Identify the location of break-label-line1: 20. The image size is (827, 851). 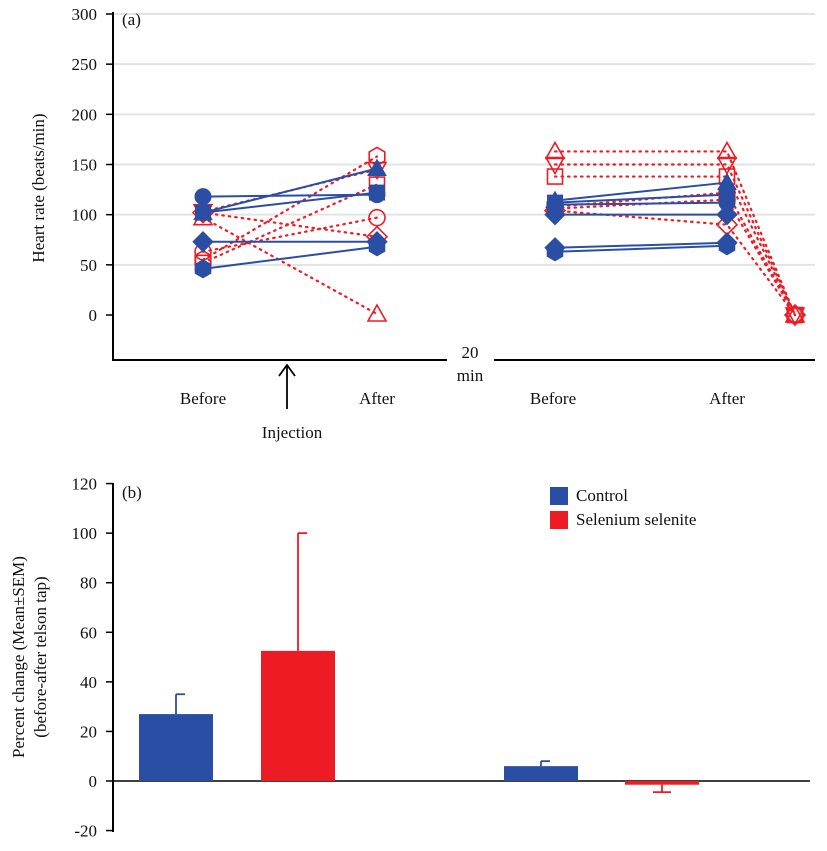
(470, 352).